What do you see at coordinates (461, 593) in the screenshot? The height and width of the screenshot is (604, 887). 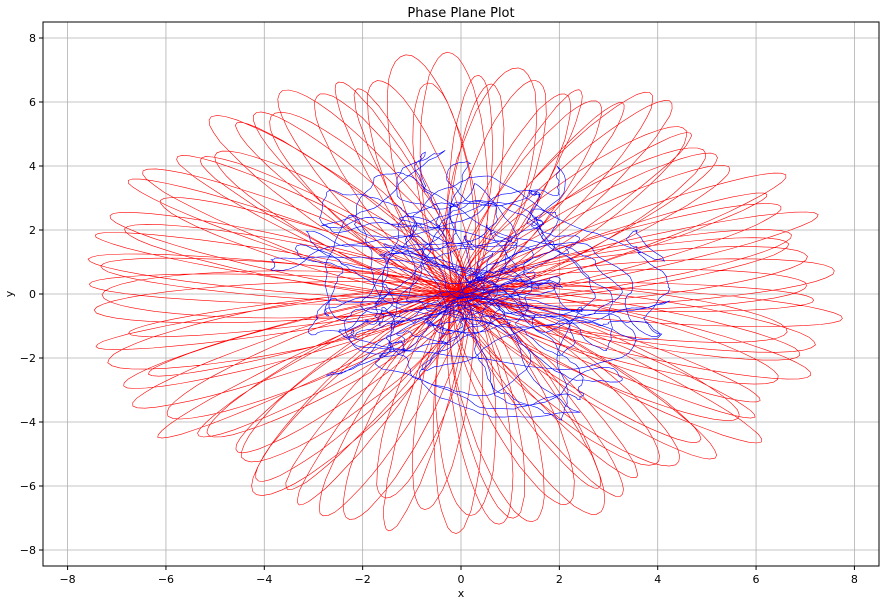 I see `x-axis-label: x` at bounding box center [461, 593].